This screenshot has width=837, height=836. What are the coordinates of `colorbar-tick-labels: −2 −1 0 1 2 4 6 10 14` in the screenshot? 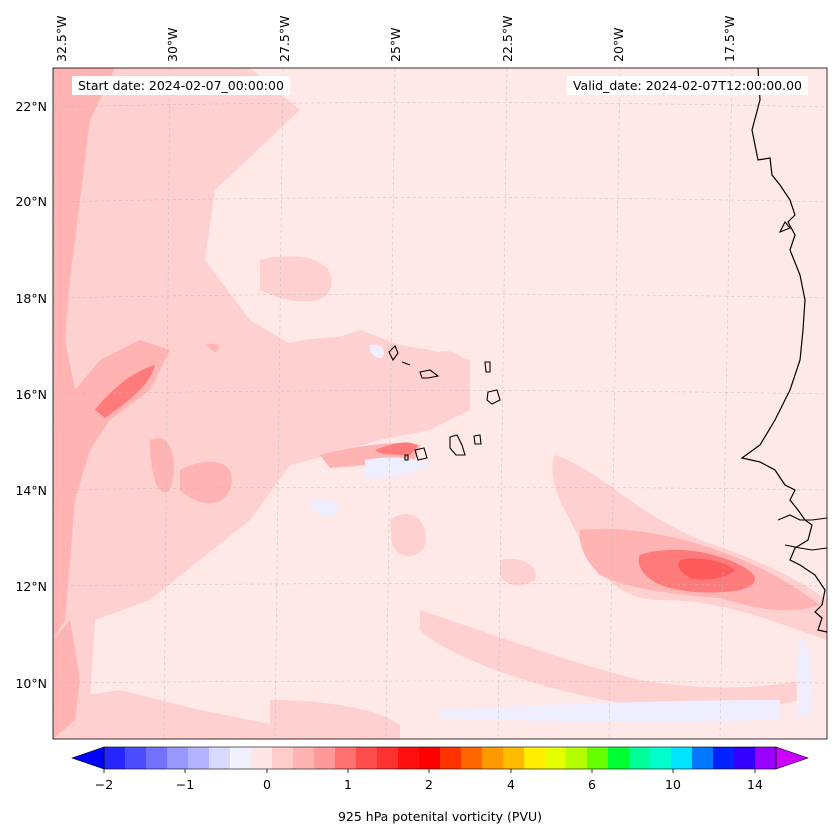 It's located at (429, 784).